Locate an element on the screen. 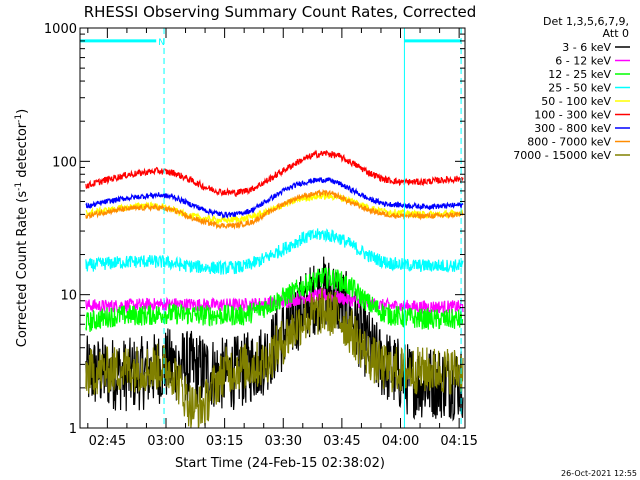  legend-label: 3 - 6 keV is located at coordinates (586, 47).